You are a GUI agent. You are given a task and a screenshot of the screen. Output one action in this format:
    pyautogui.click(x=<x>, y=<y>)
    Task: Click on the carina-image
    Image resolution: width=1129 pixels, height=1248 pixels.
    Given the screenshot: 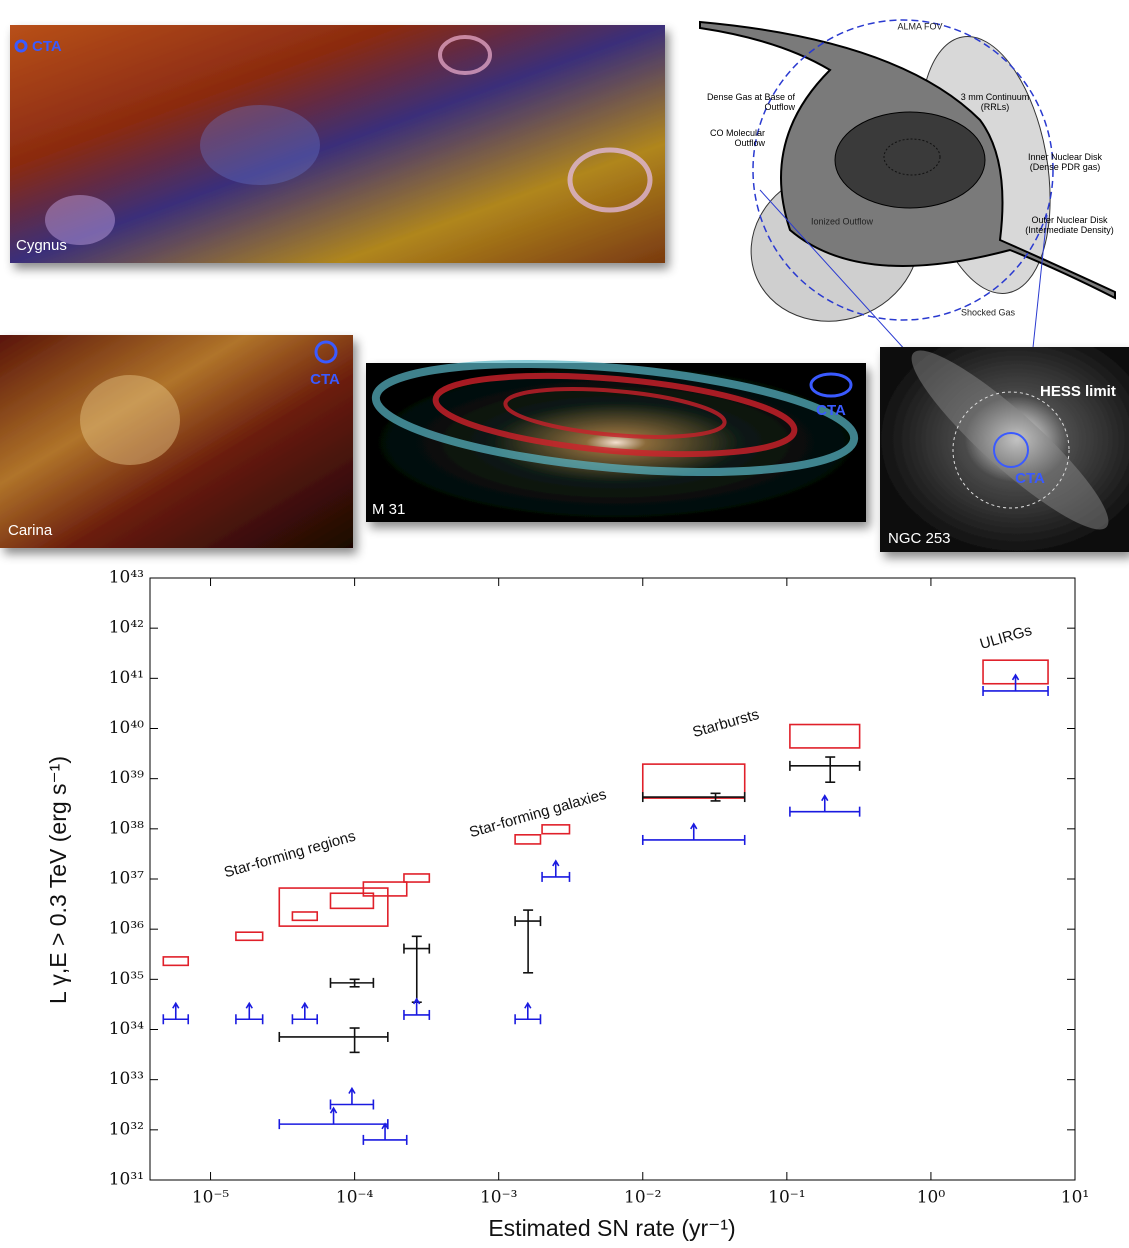 What is the action you would take?
    pyautogui.click(x=176, y=441)
    